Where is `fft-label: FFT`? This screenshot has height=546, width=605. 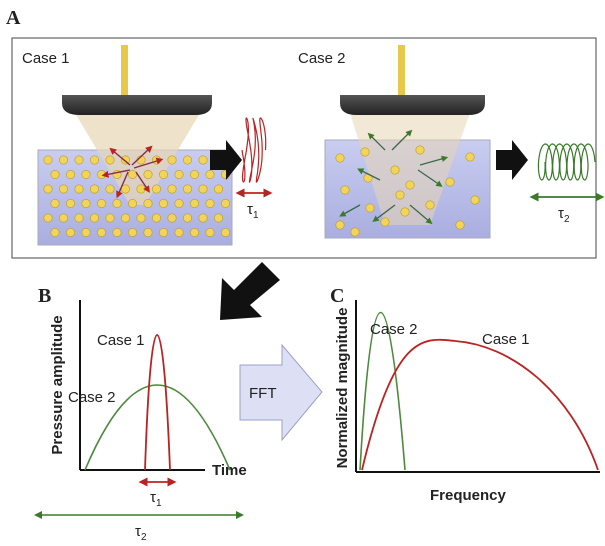
fft-label: FFT is located at coordinates (263, 393).